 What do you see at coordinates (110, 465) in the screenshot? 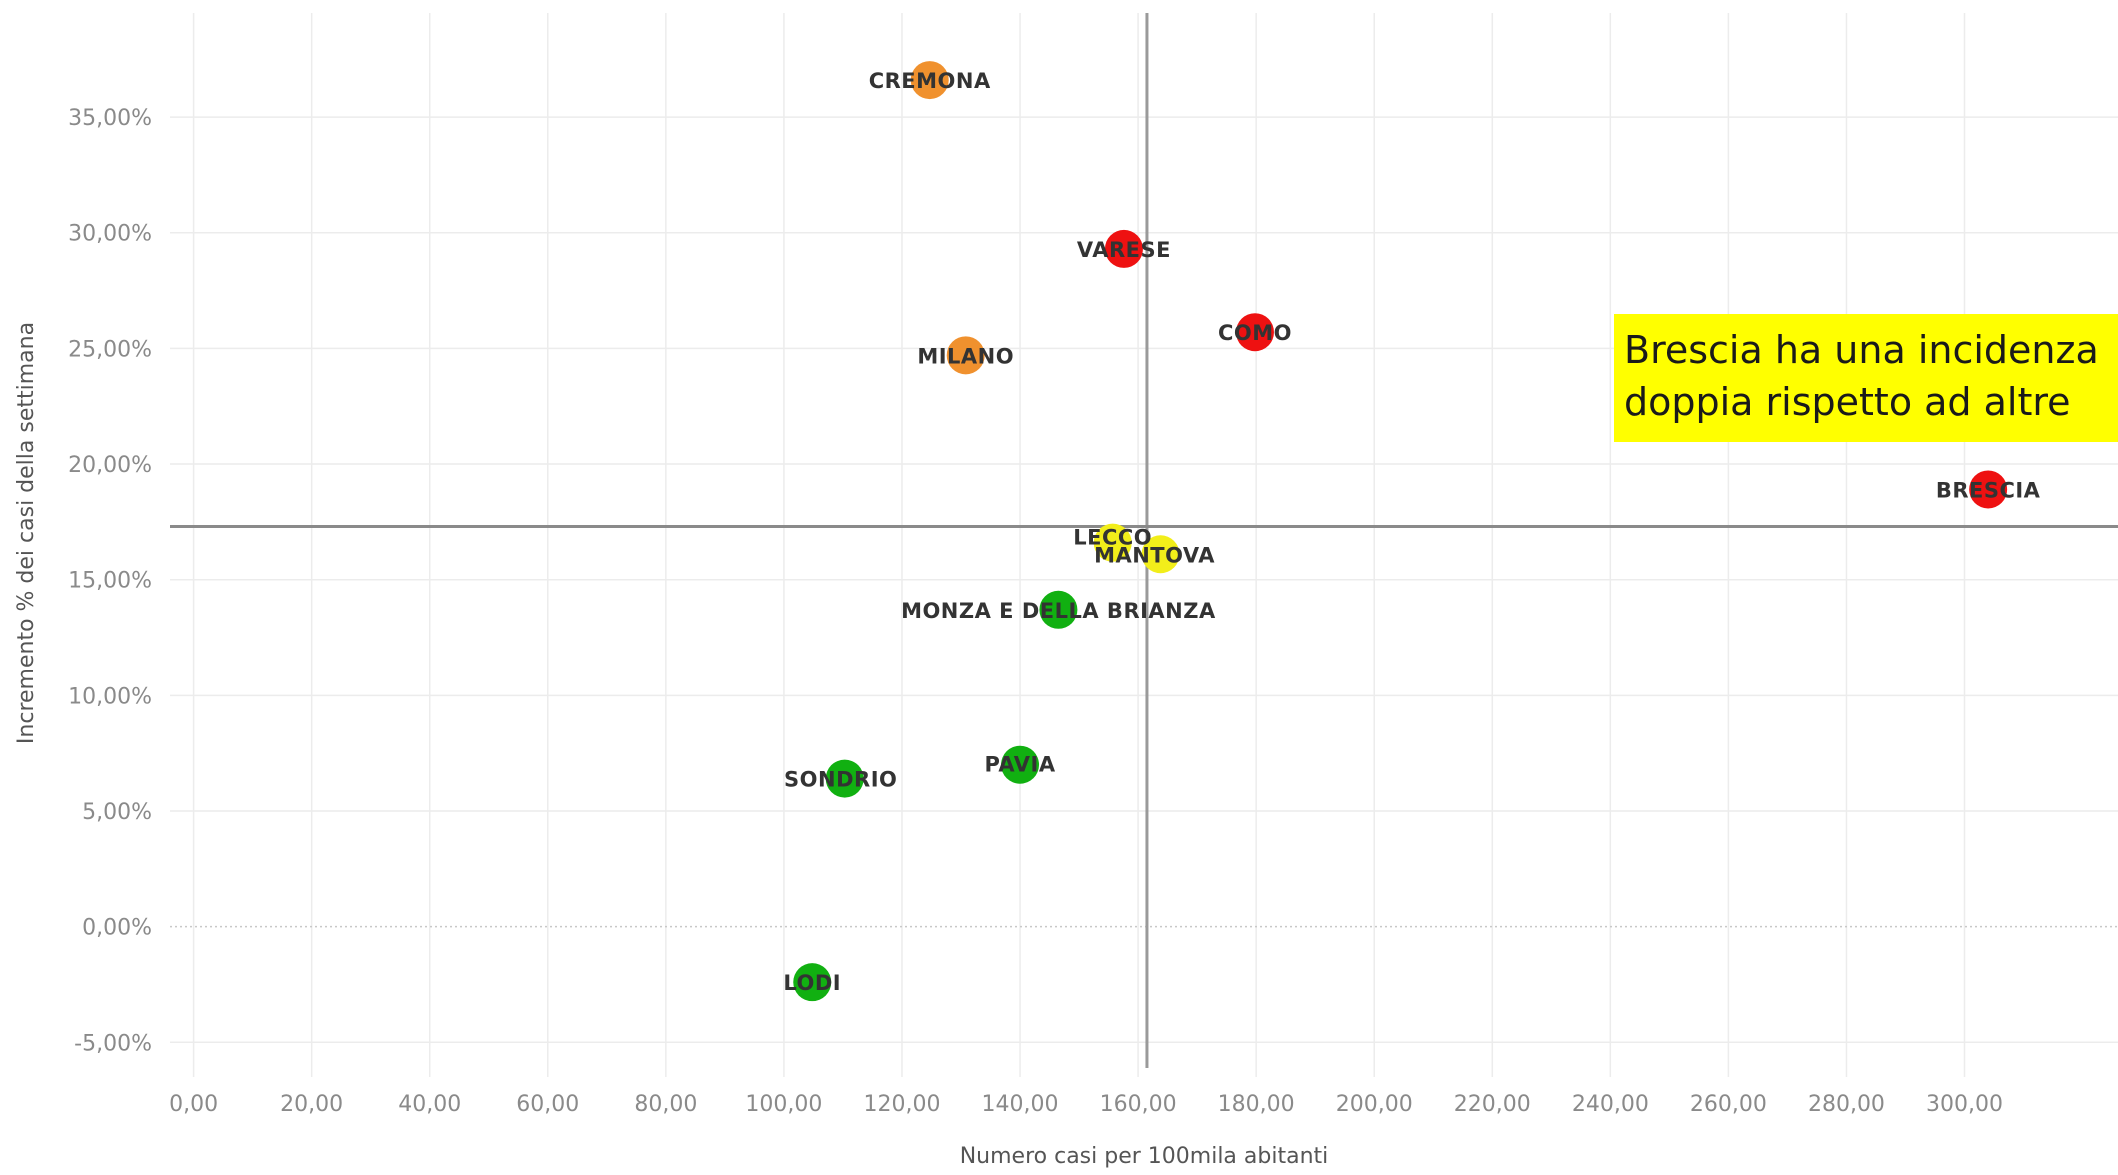
I see `y-tick-label: 20,00%` at bounding box center [110, 465].